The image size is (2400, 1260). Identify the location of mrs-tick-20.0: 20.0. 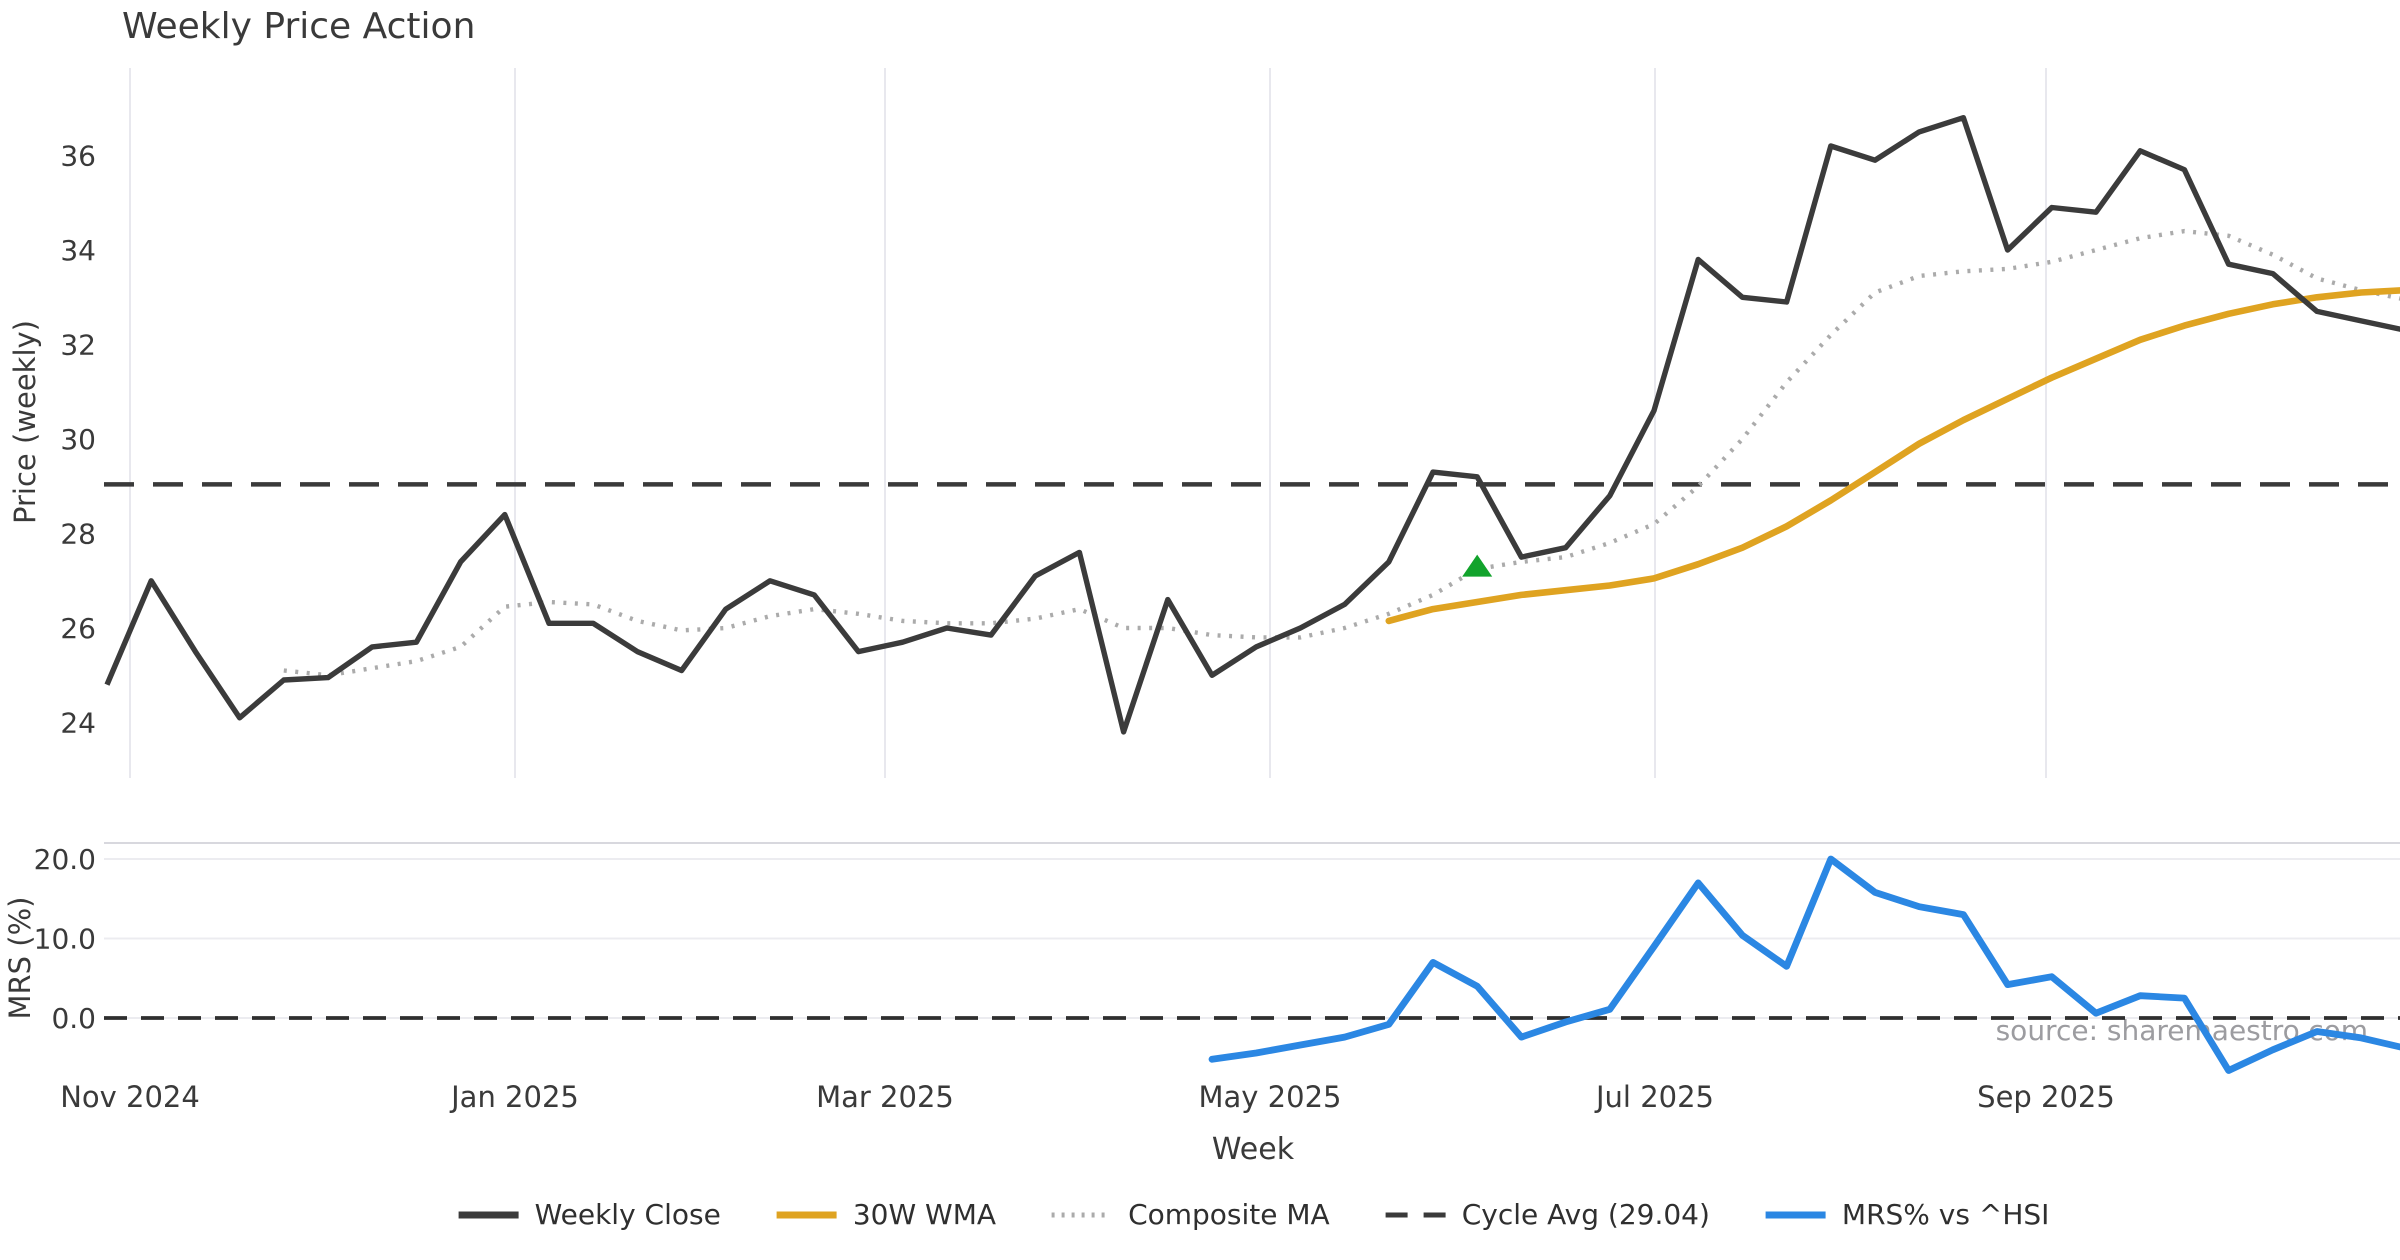
(65, 859).